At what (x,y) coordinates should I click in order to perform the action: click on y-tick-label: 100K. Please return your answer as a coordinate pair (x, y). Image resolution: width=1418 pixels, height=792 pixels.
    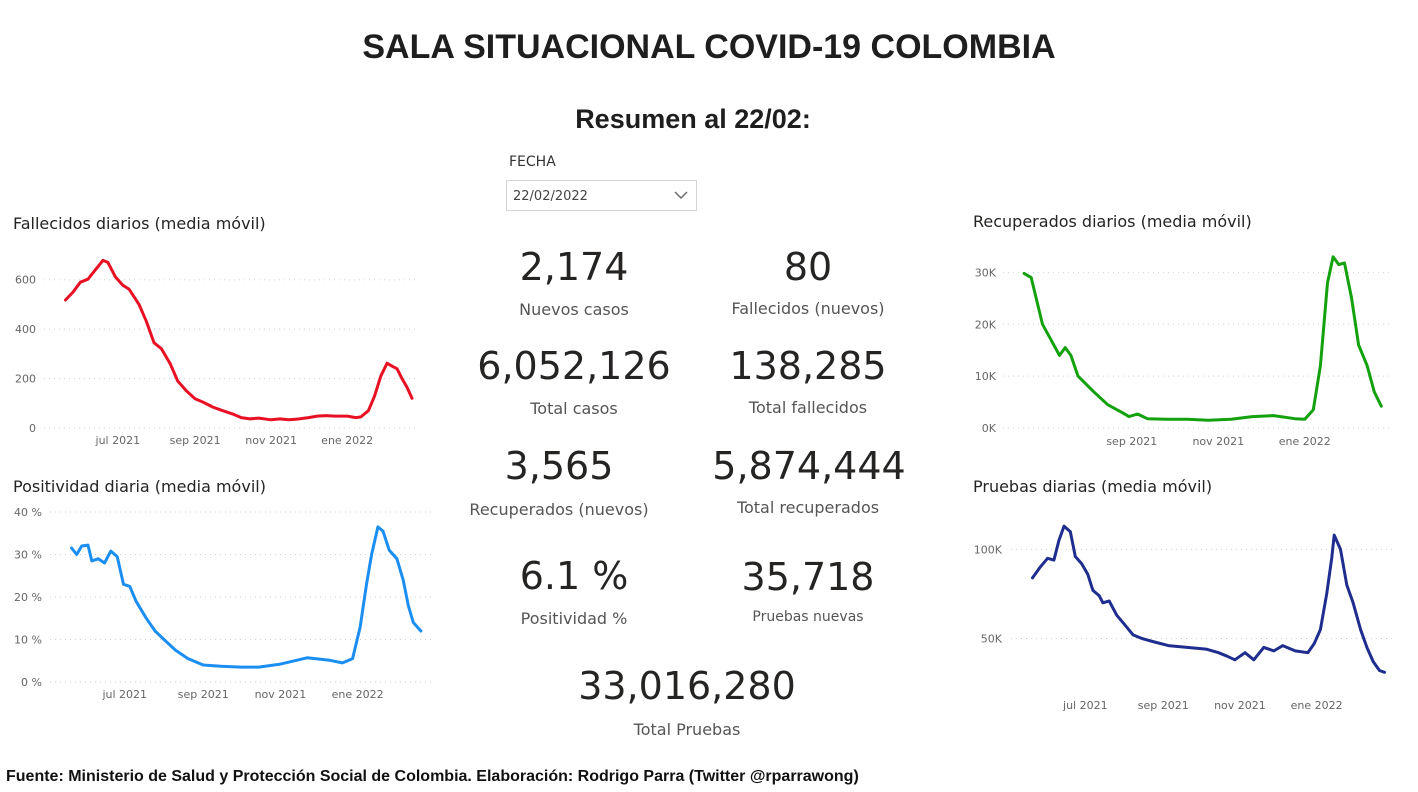
    Looking at the image, I should click on (988, 549).